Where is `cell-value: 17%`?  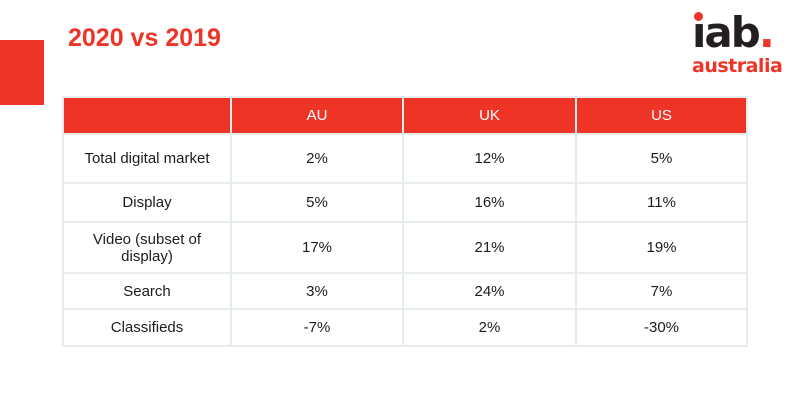 cell-value: 17% is located at coordinates (317, 247).